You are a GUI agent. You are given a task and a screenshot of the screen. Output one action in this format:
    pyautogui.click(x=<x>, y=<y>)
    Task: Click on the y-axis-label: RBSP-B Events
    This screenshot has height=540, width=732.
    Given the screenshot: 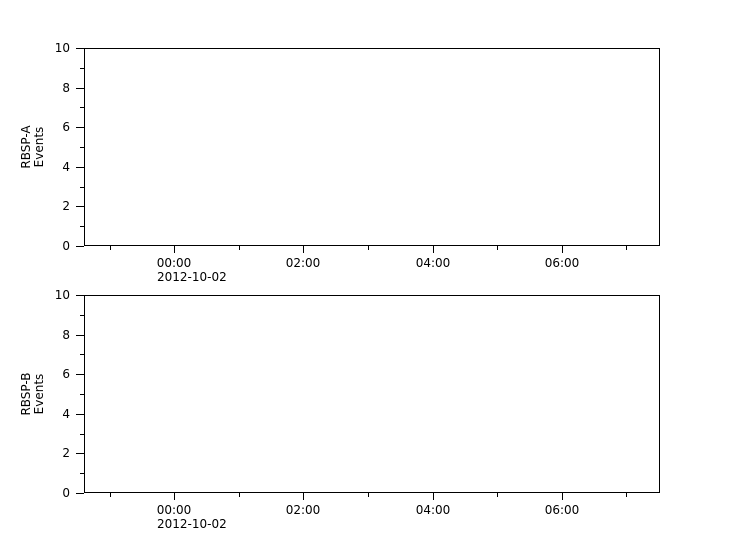 What is the action you would take?
    pyautogui.click(x=32, y=393)
    